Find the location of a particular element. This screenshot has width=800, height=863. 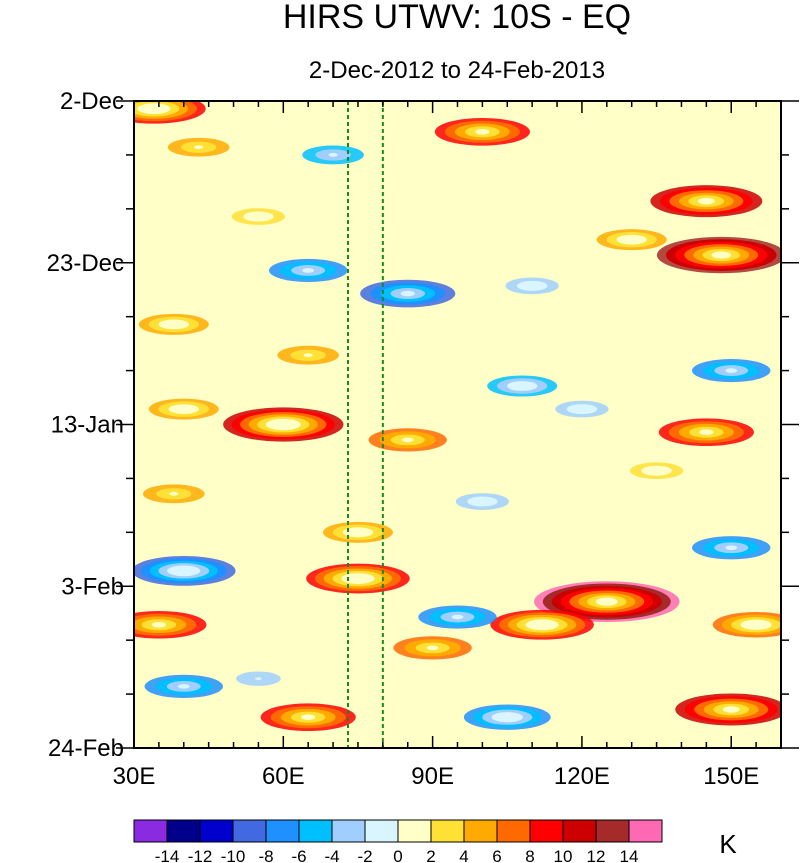

y-tick-label: 3-Feb is located at coordinates (92, 586).